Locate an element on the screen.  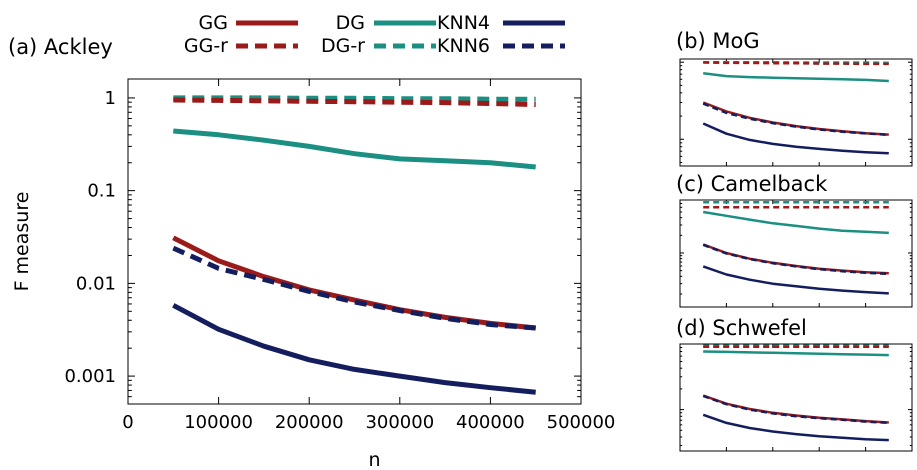
legend-entry-dg: DG is located at coordinates (386, 23).